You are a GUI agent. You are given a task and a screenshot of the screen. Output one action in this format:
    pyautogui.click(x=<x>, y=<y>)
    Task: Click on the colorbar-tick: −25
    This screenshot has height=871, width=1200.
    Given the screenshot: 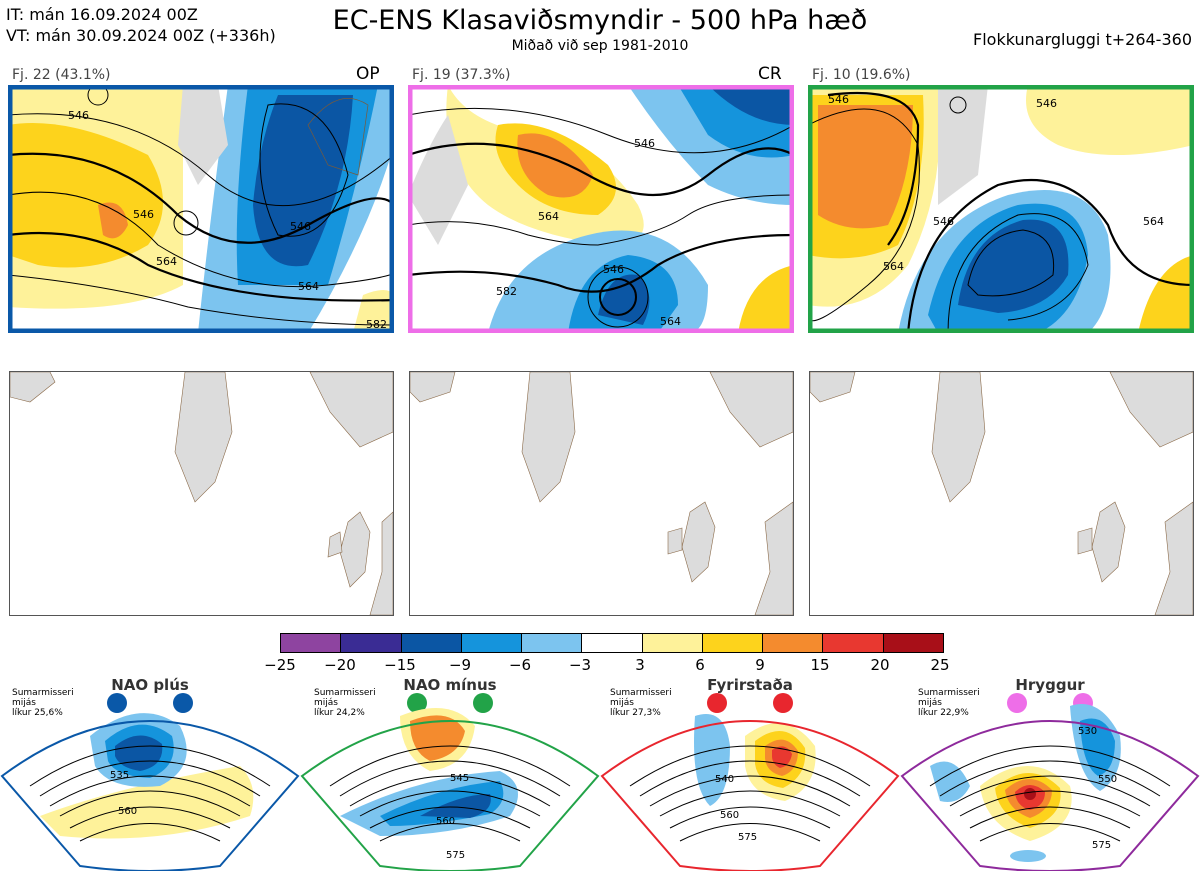 What is the action you would take?
    pyautogui.click(x=280, y=665)
    